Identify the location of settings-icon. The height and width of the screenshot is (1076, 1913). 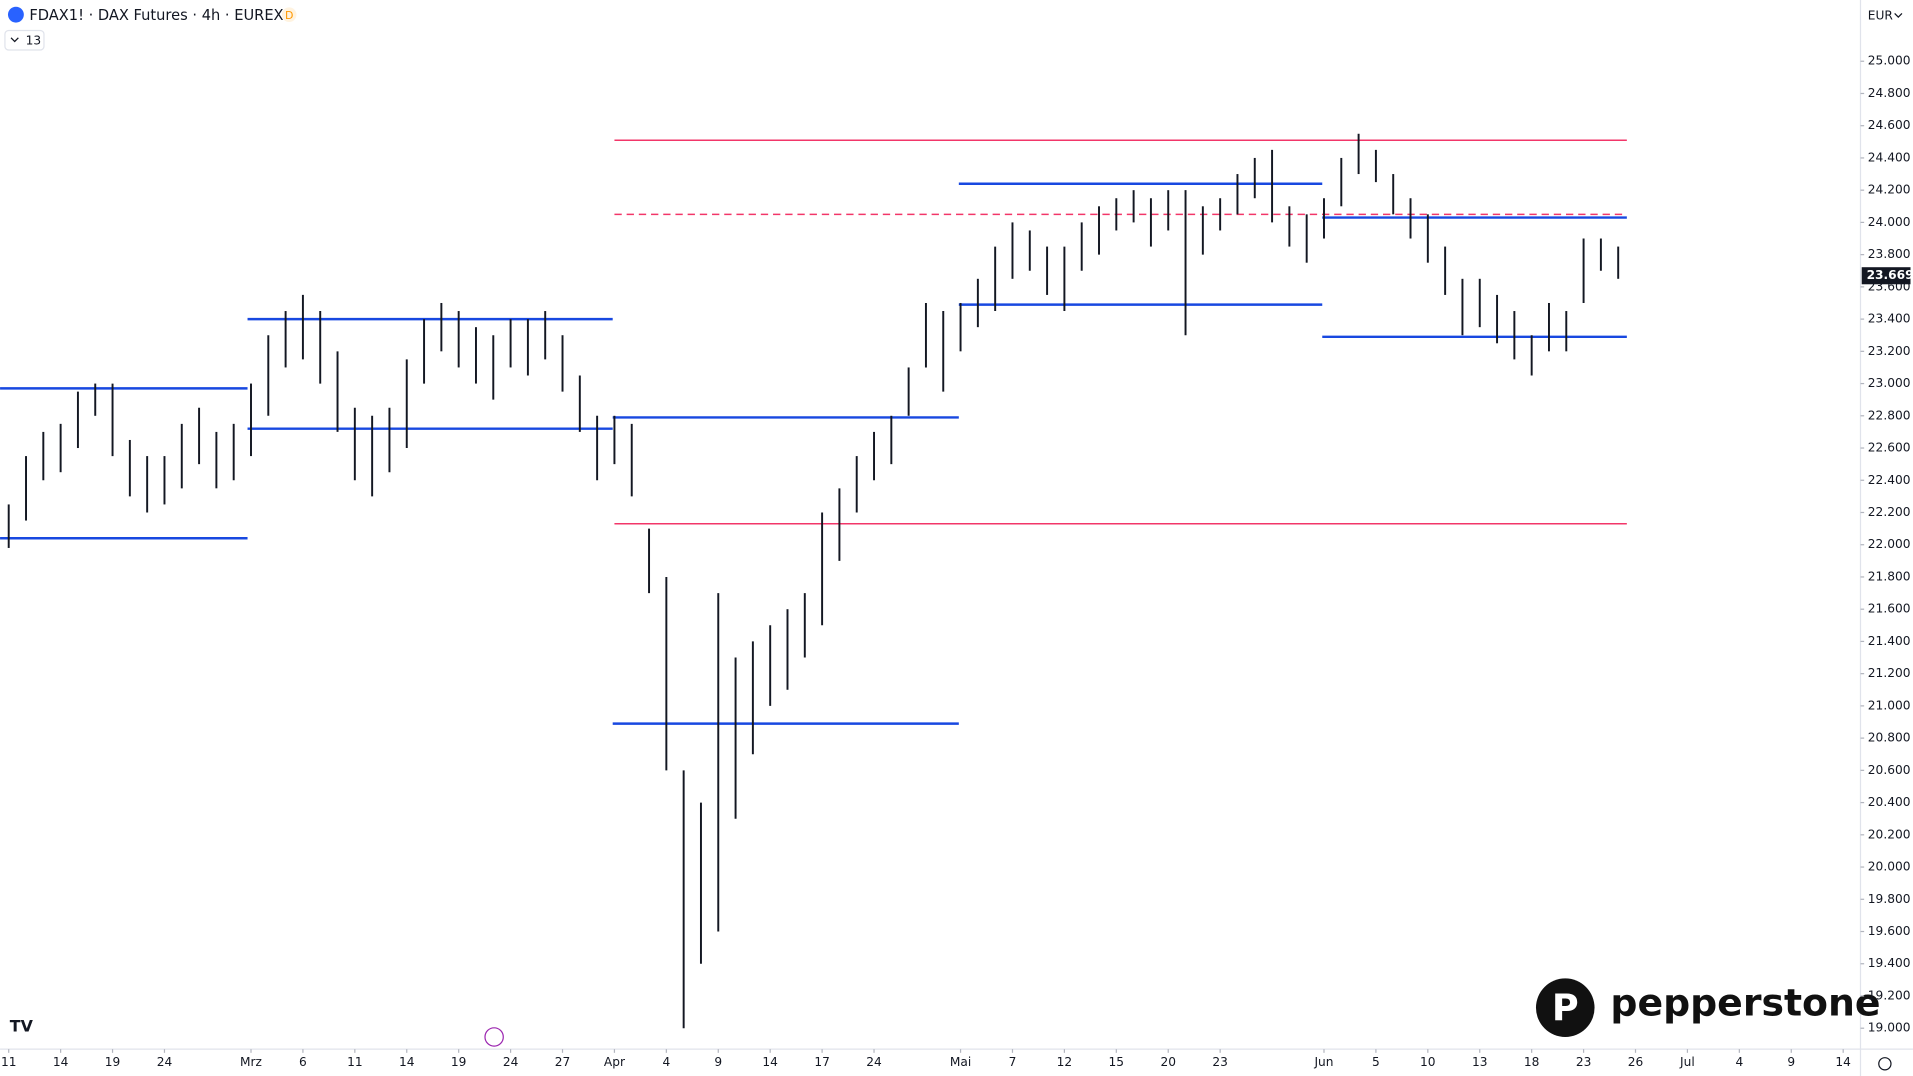
(1885, 1064).